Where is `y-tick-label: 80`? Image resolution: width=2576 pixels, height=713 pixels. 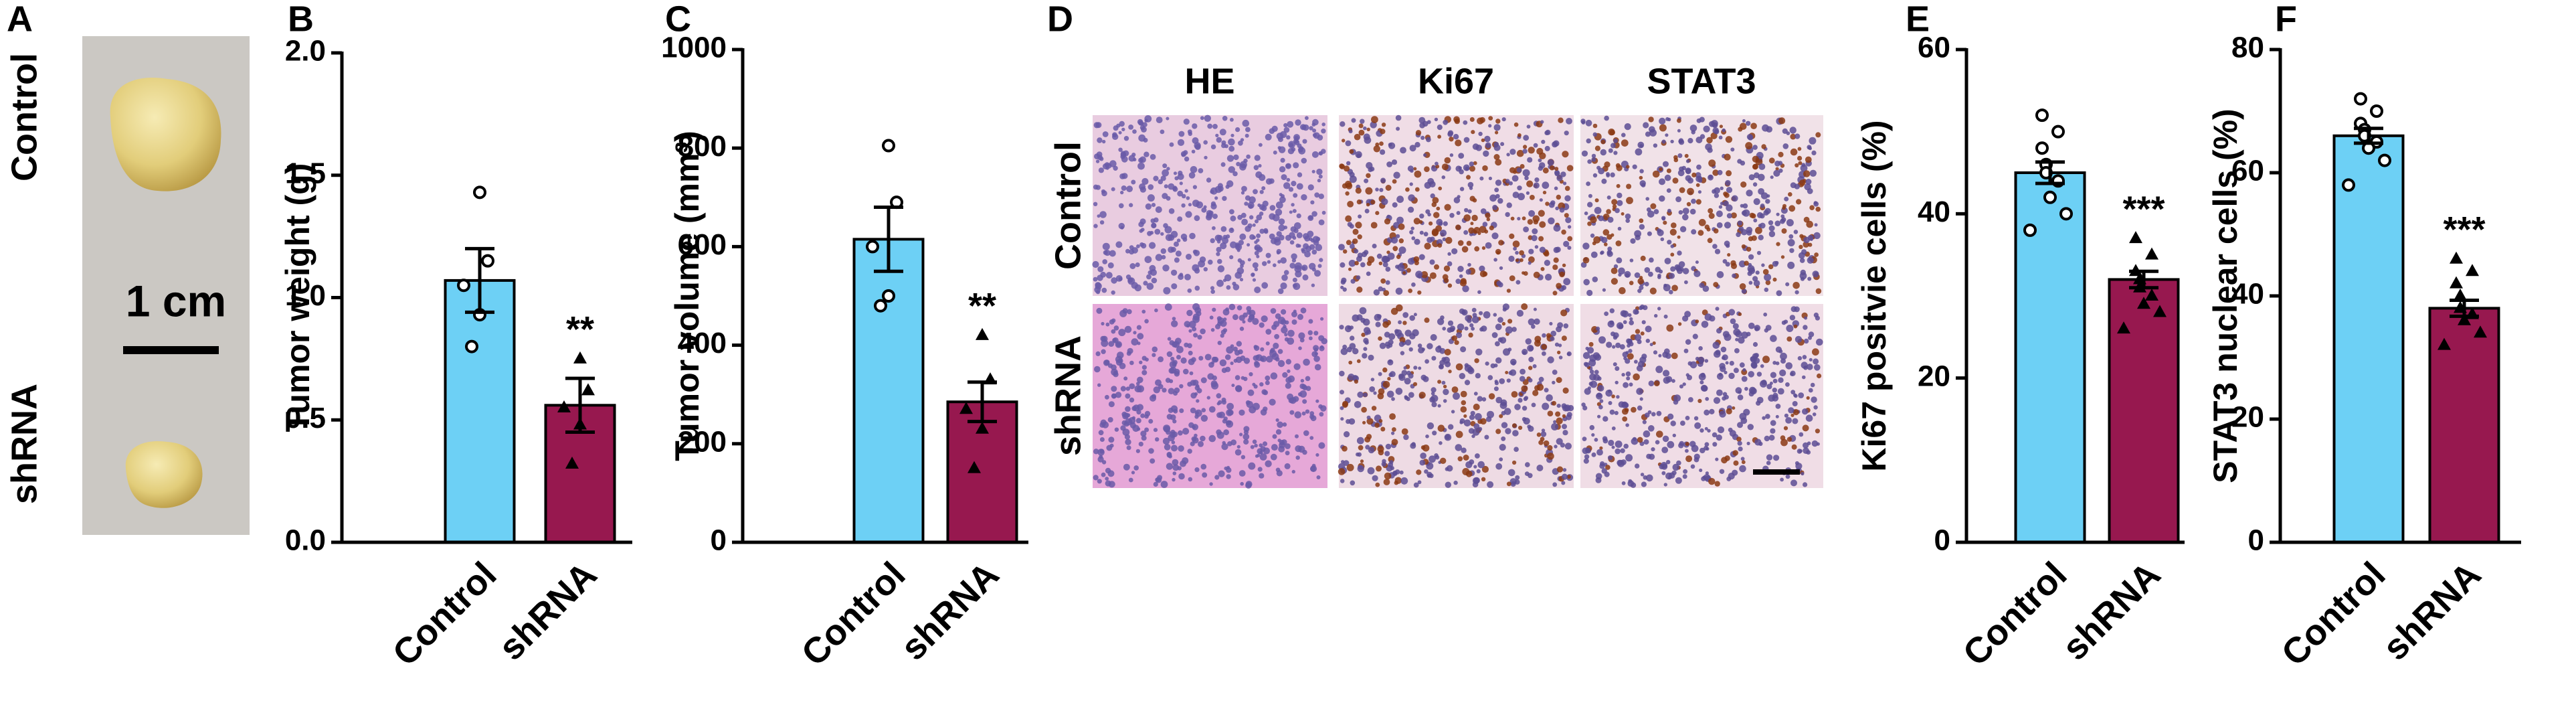 y-tick-label: 80 is located at coordinates (2247, 47).